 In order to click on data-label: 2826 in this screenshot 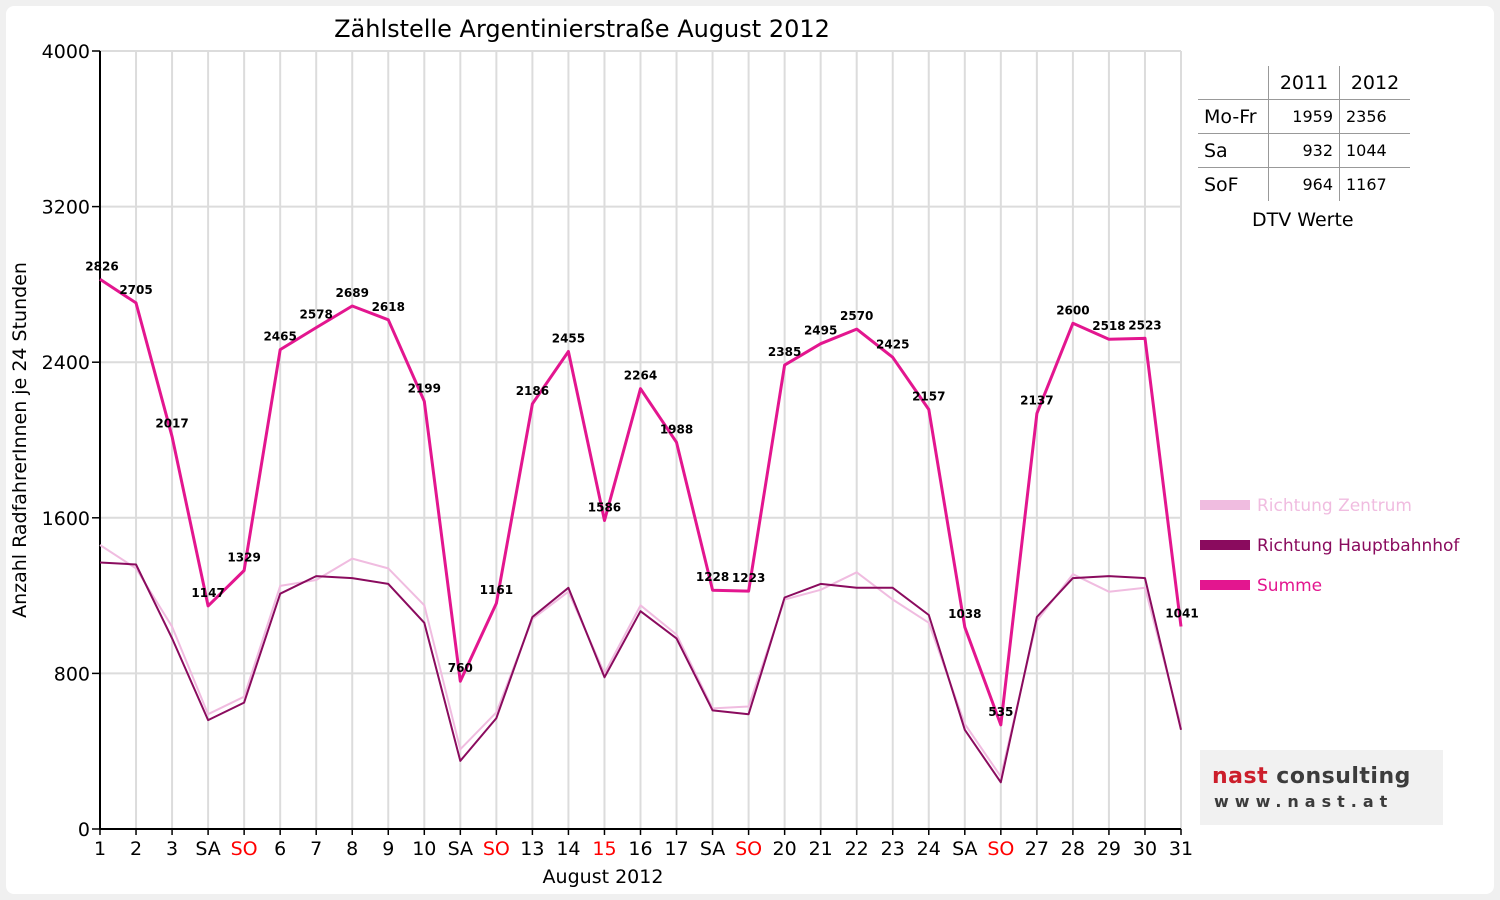, I will do `click(101, 266)`.